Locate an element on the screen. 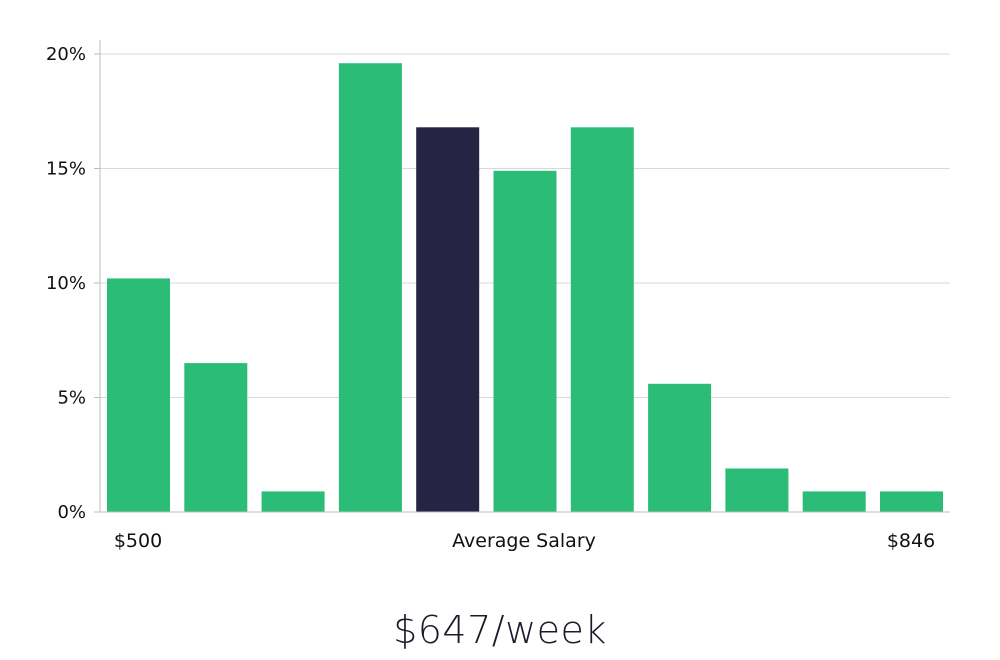 The image size is (1000, 660). average-salary-headline: $647/week is located at coordinates (500, 630).